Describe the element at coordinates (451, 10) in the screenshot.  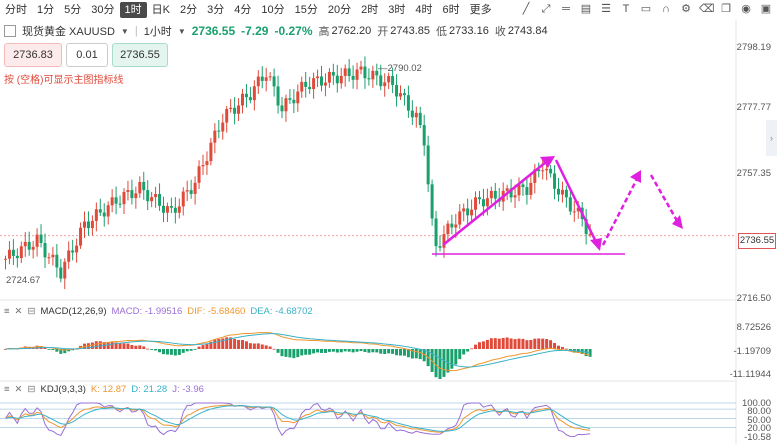
I see `timeframe-15: 6时` at that location.